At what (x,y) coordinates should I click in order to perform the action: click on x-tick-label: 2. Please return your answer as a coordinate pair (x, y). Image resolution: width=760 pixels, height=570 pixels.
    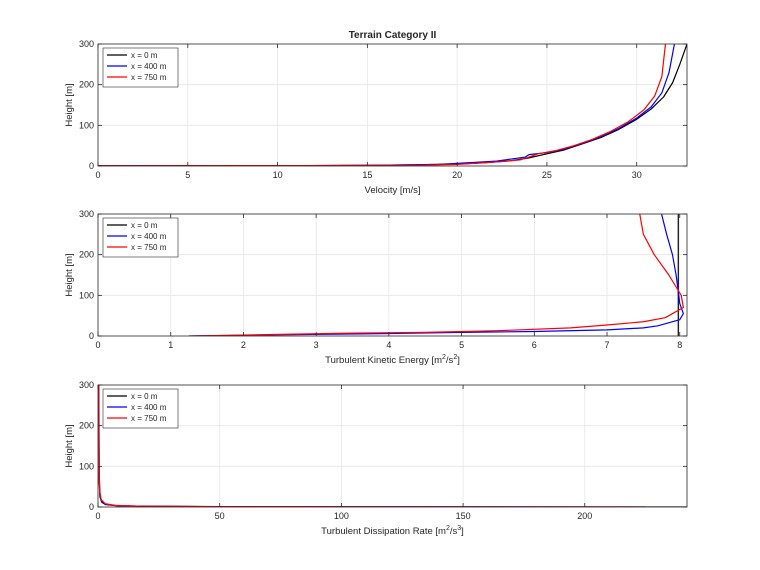
    Looking at the image, I should click on (243, 345).